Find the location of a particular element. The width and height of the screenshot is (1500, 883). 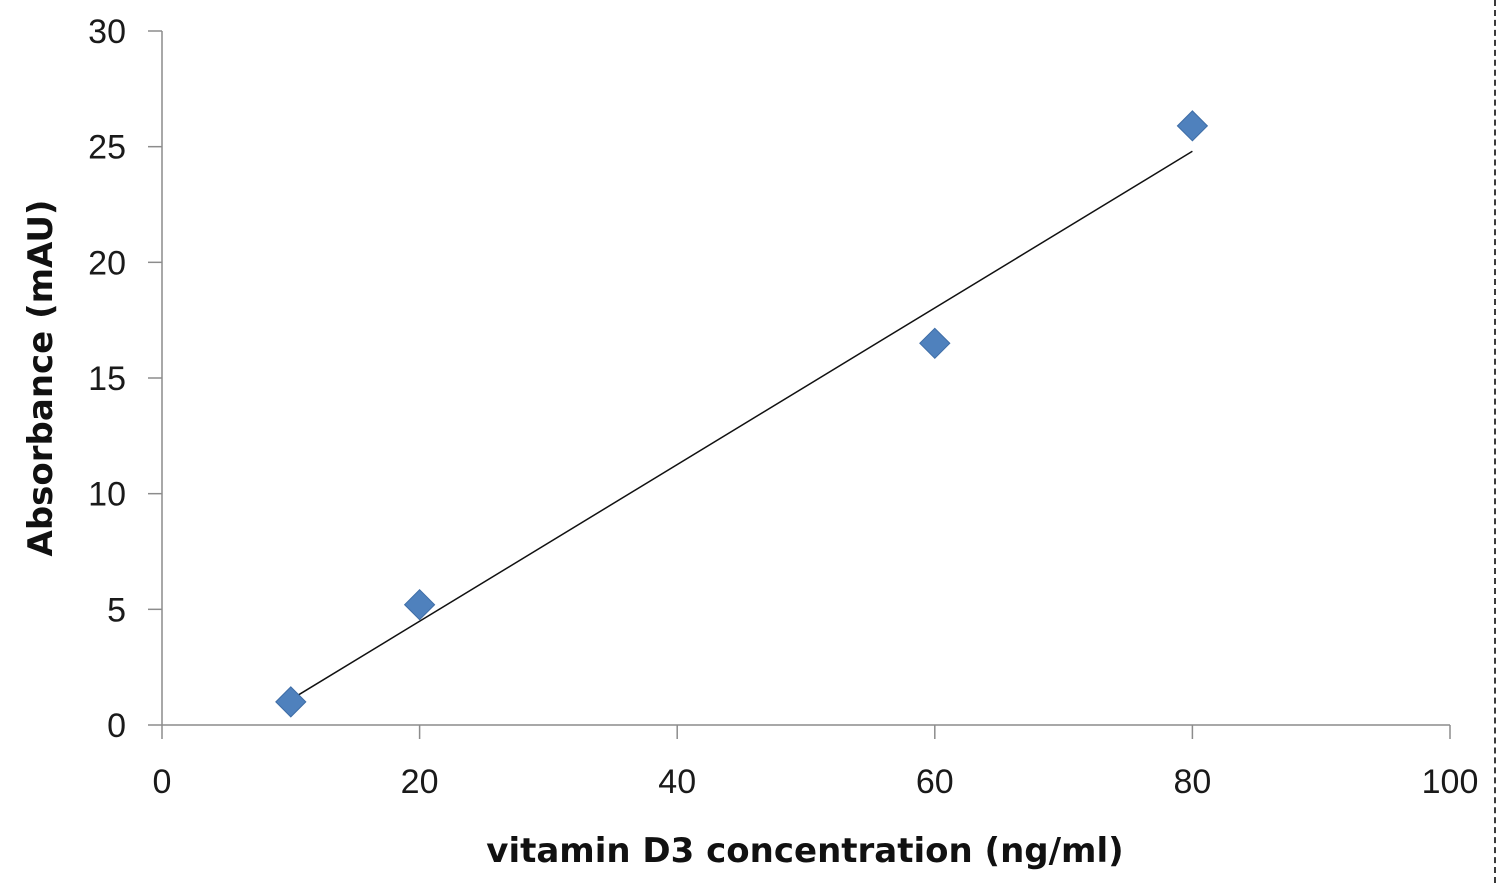

x-tick-label: 20 is located at coordinates (420, 782).